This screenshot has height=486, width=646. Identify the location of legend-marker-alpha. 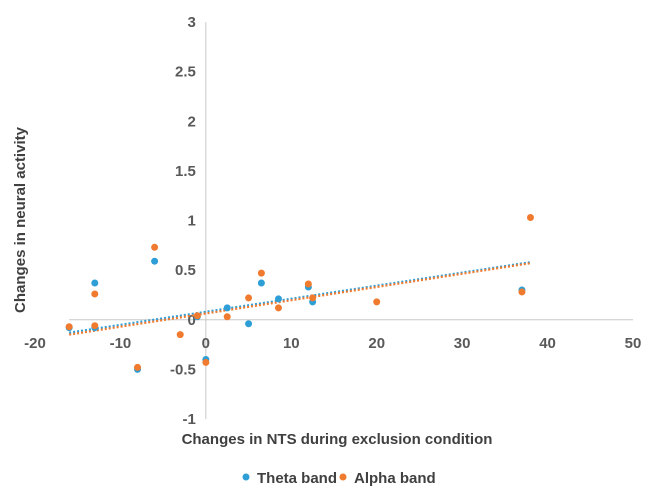
(343, 477).